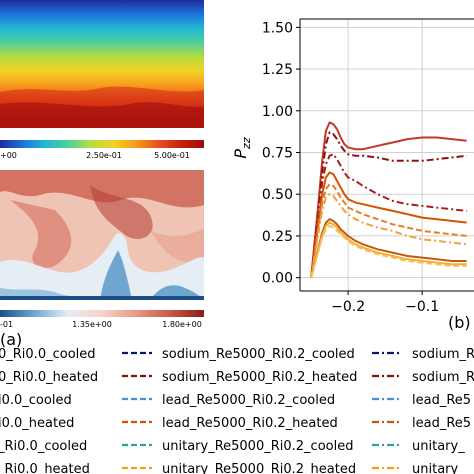 Image resolution: width=474 pixels, height=474 pixels. I want to click on legend-label: i0.0_heated, so click(37, 423).